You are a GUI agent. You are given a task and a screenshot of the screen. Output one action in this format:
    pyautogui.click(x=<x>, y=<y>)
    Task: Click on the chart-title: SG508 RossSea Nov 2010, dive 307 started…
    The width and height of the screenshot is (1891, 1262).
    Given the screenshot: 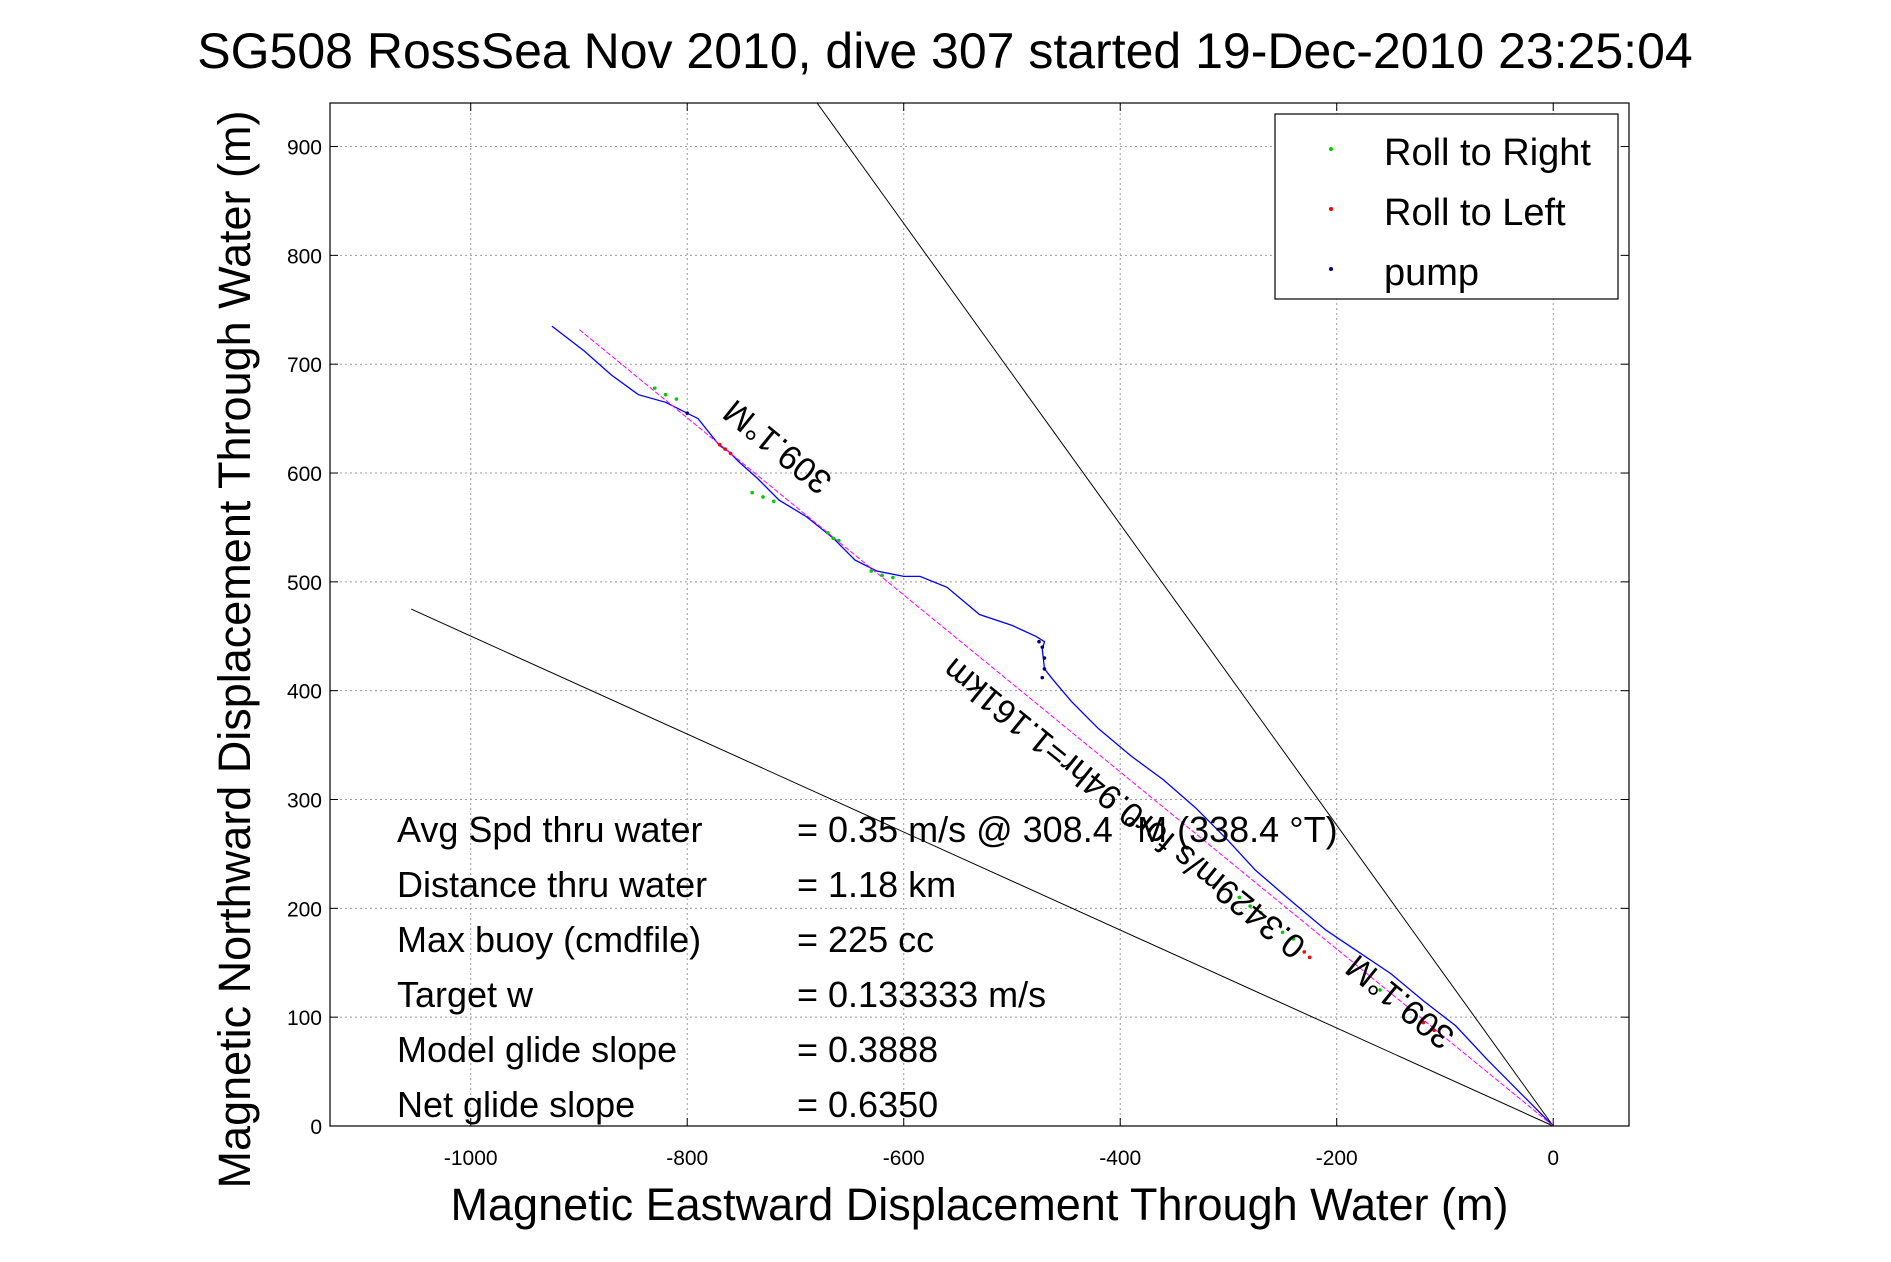 What is the action you would take?
    pyautogui.click(x=944, y=51)
    